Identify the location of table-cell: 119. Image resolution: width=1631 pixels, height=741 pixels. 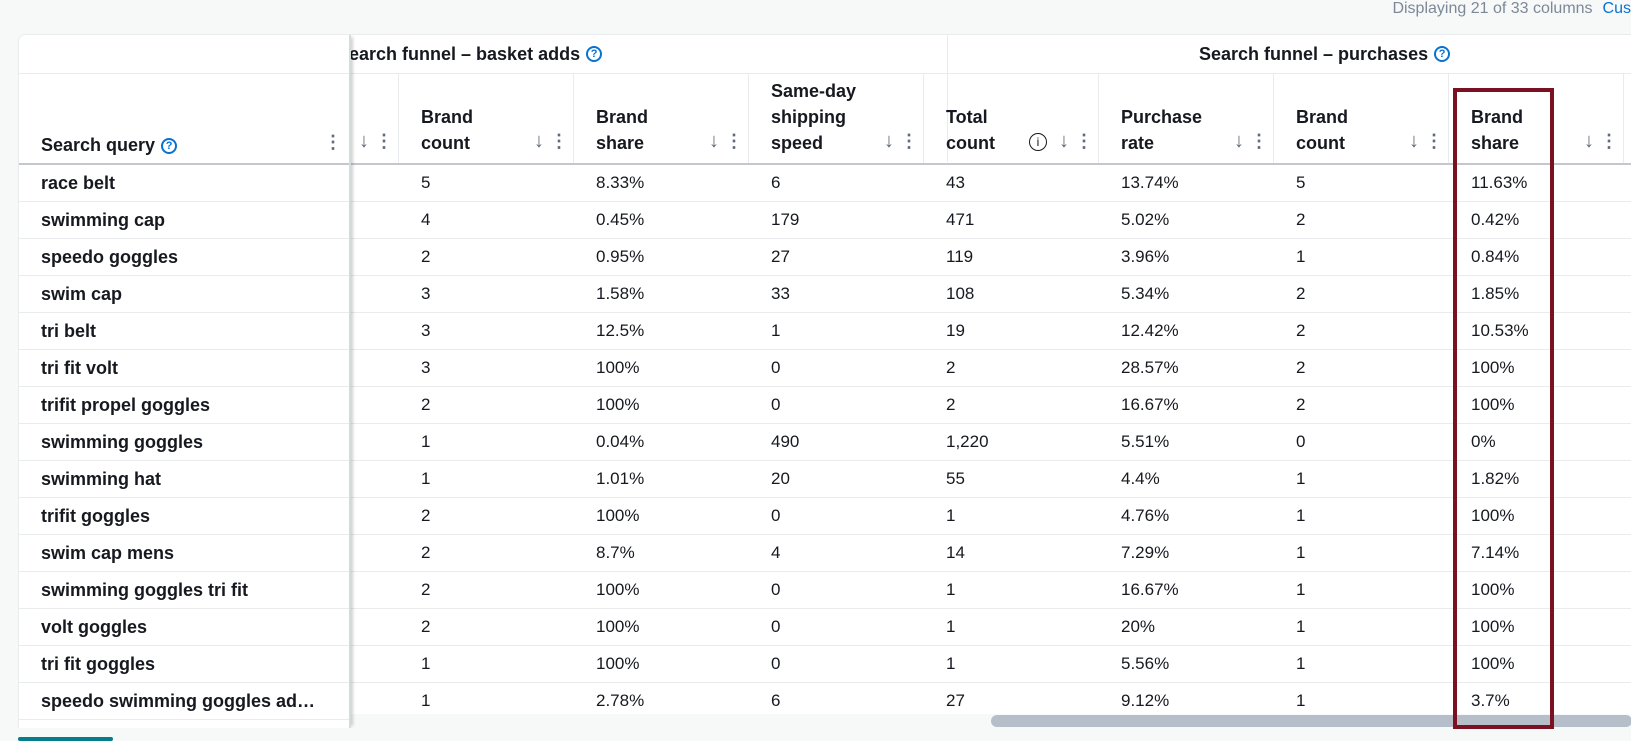
(960, 256).